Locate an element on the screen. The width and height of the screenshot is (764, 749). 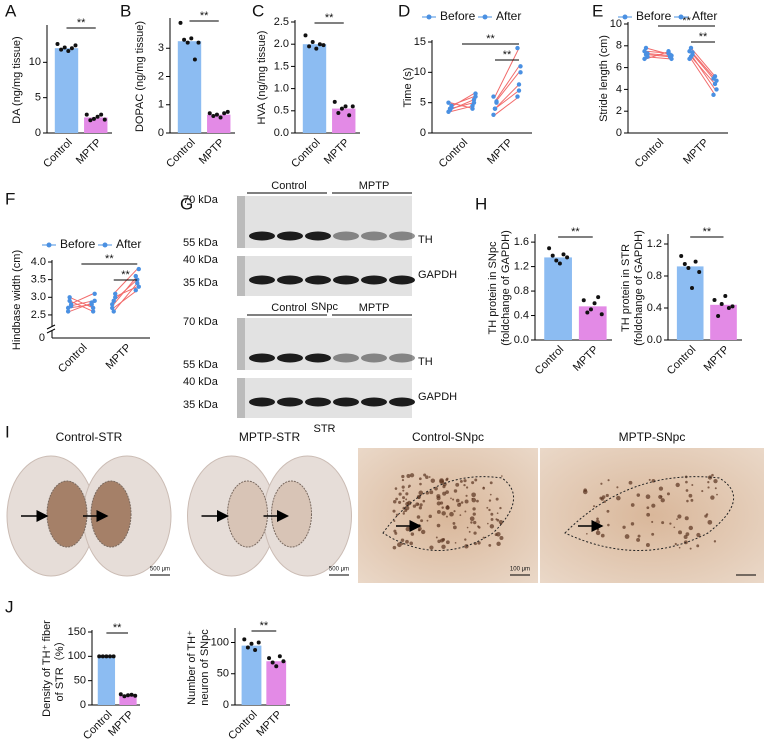
y-tick-label: 3.0 is located at coordinates (38, 297).